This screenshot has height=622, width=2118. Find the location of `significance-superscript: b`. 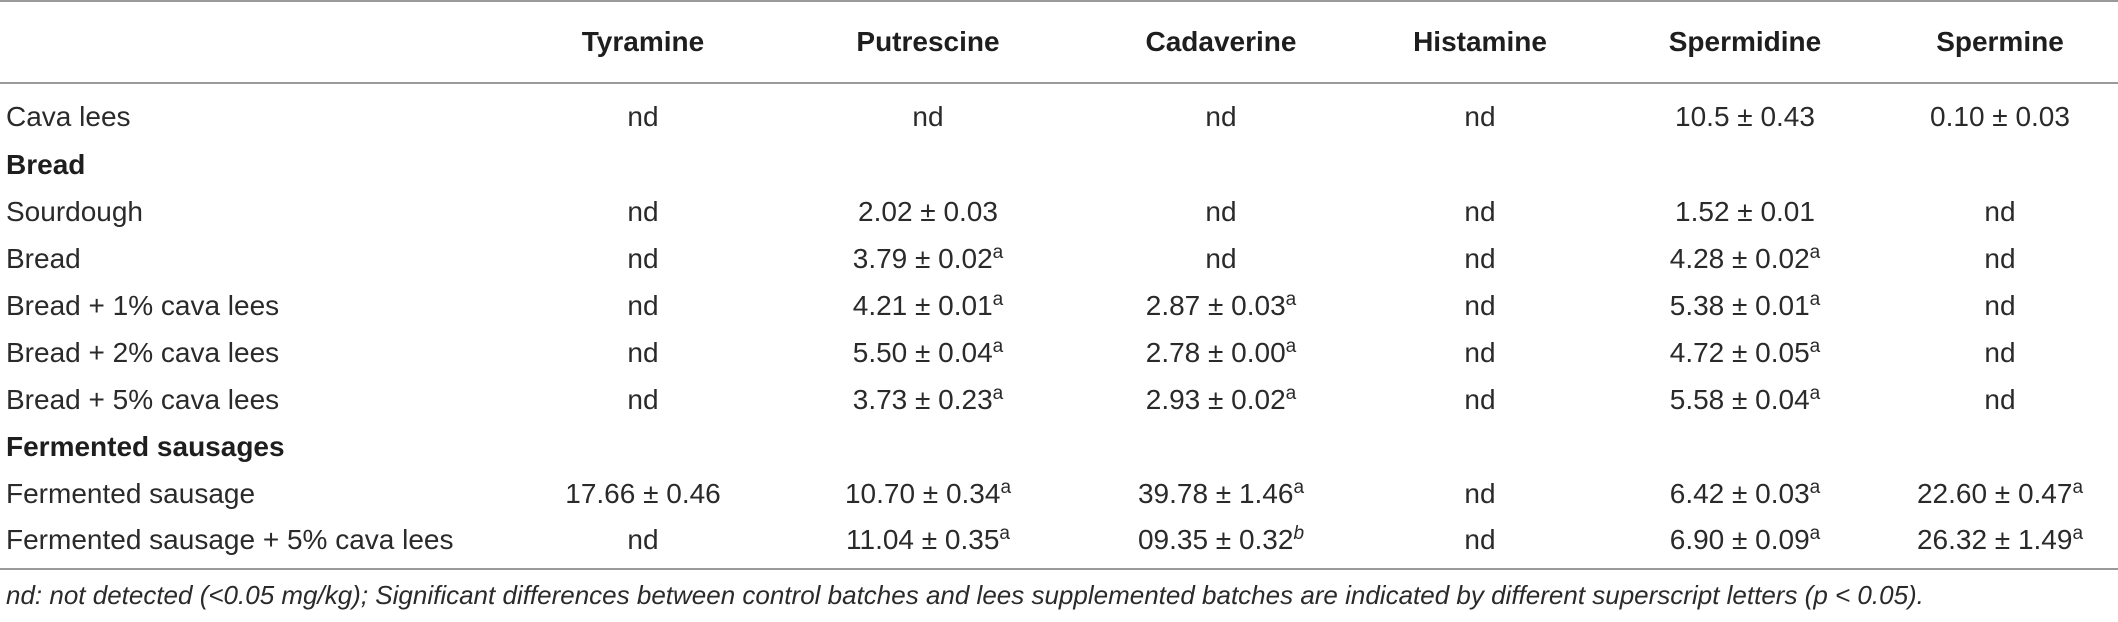

significance-superscript: b is located at coordinates (1299, 533).